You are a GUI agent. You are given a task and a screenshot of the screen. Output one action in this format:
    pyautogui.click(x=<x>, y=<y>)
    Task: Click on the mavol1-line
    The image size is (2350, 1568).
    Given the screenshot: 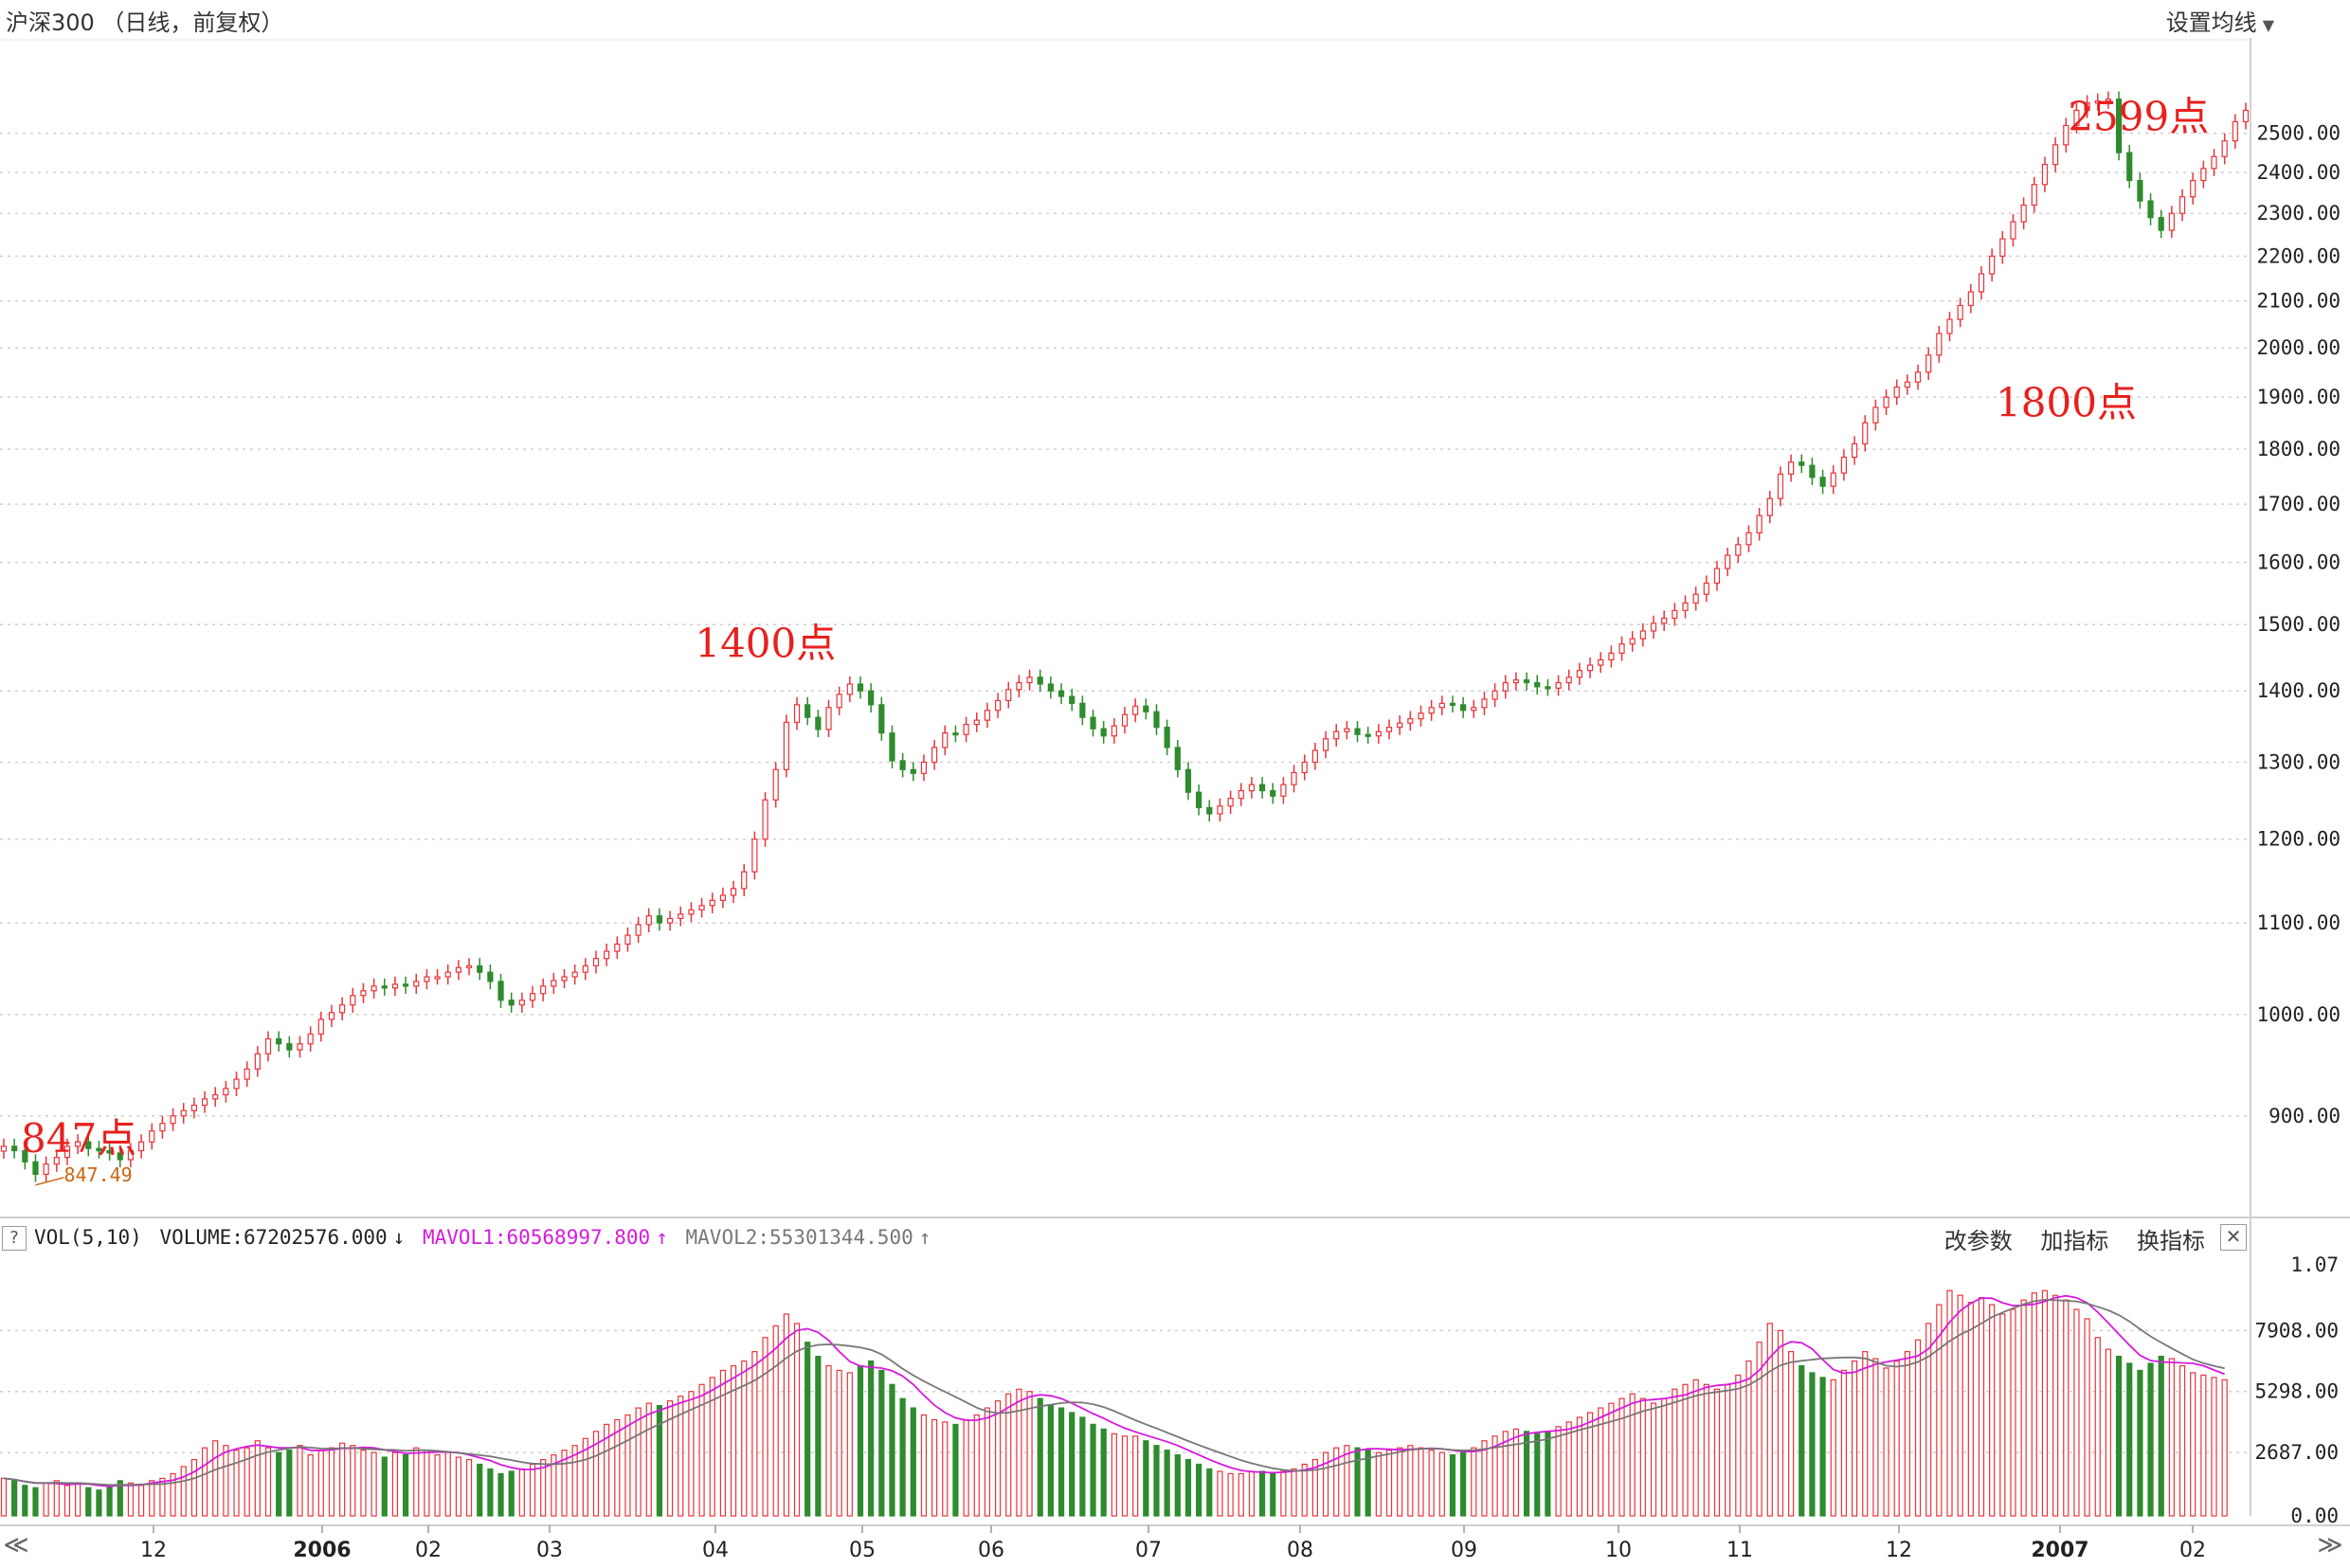 What is the action you would take?
    pyautogui.click(x=1114, y=1390)
    